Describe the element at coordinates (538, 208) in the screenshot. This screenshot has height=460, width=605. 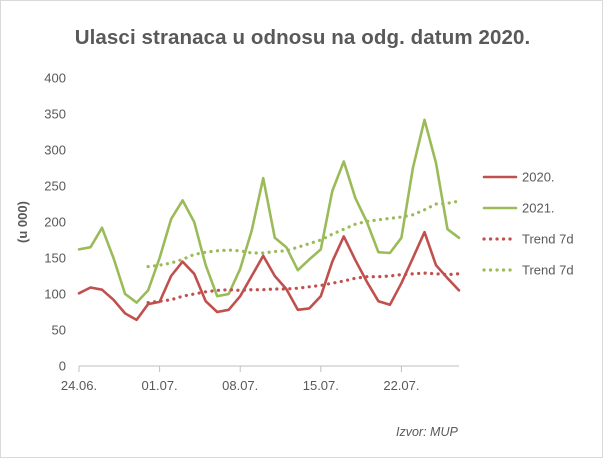
I see `legend-label: 2021.` at that location.